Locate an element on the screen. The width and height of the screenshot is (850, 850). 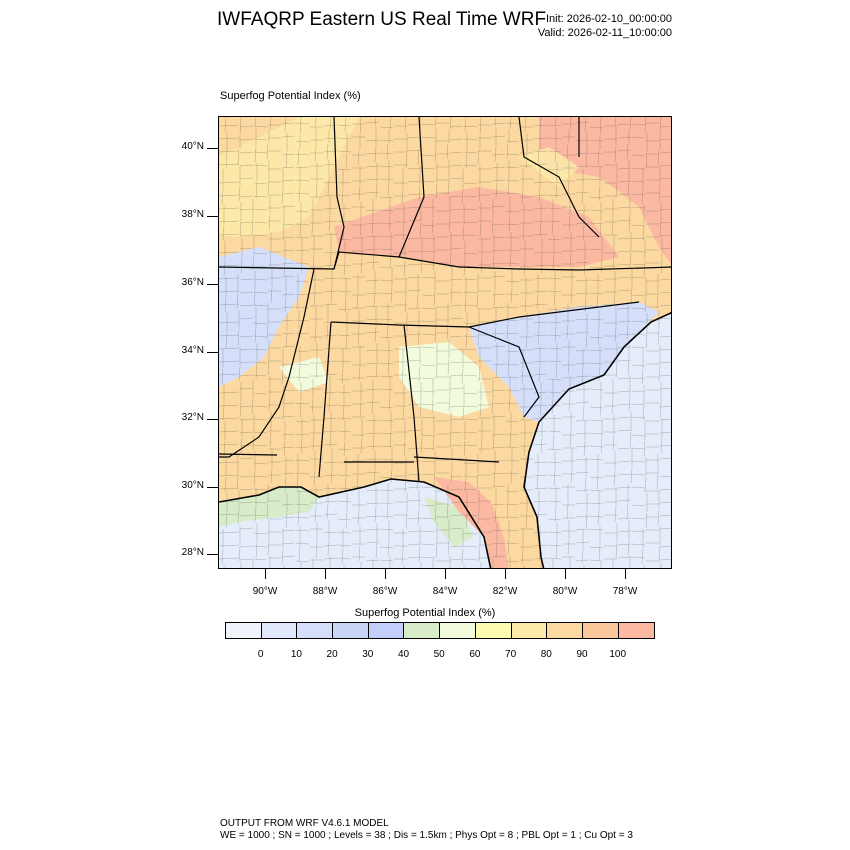
lat-label: 32°N is located at coordinates (192, 417).